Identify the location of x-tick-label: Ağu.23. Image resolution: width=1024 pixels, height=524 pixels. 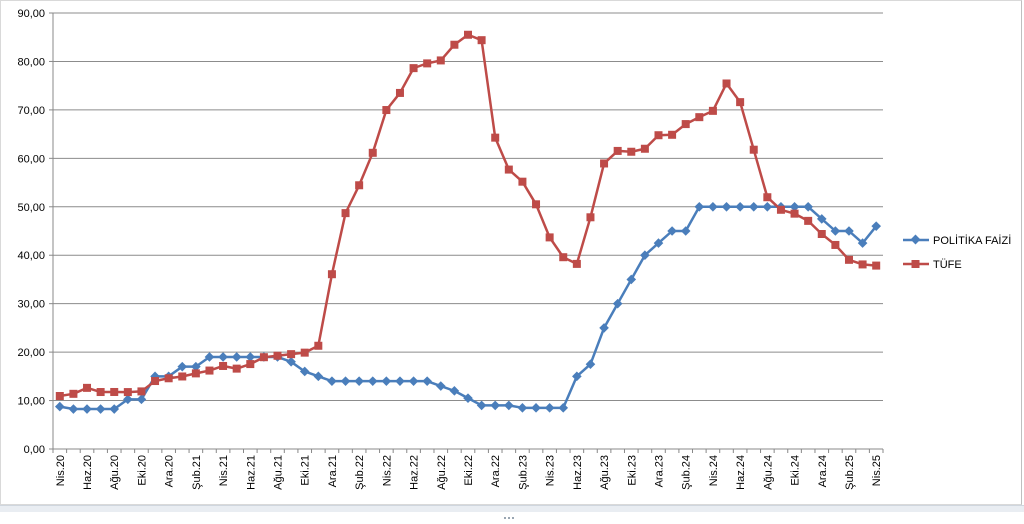
(605, 472).